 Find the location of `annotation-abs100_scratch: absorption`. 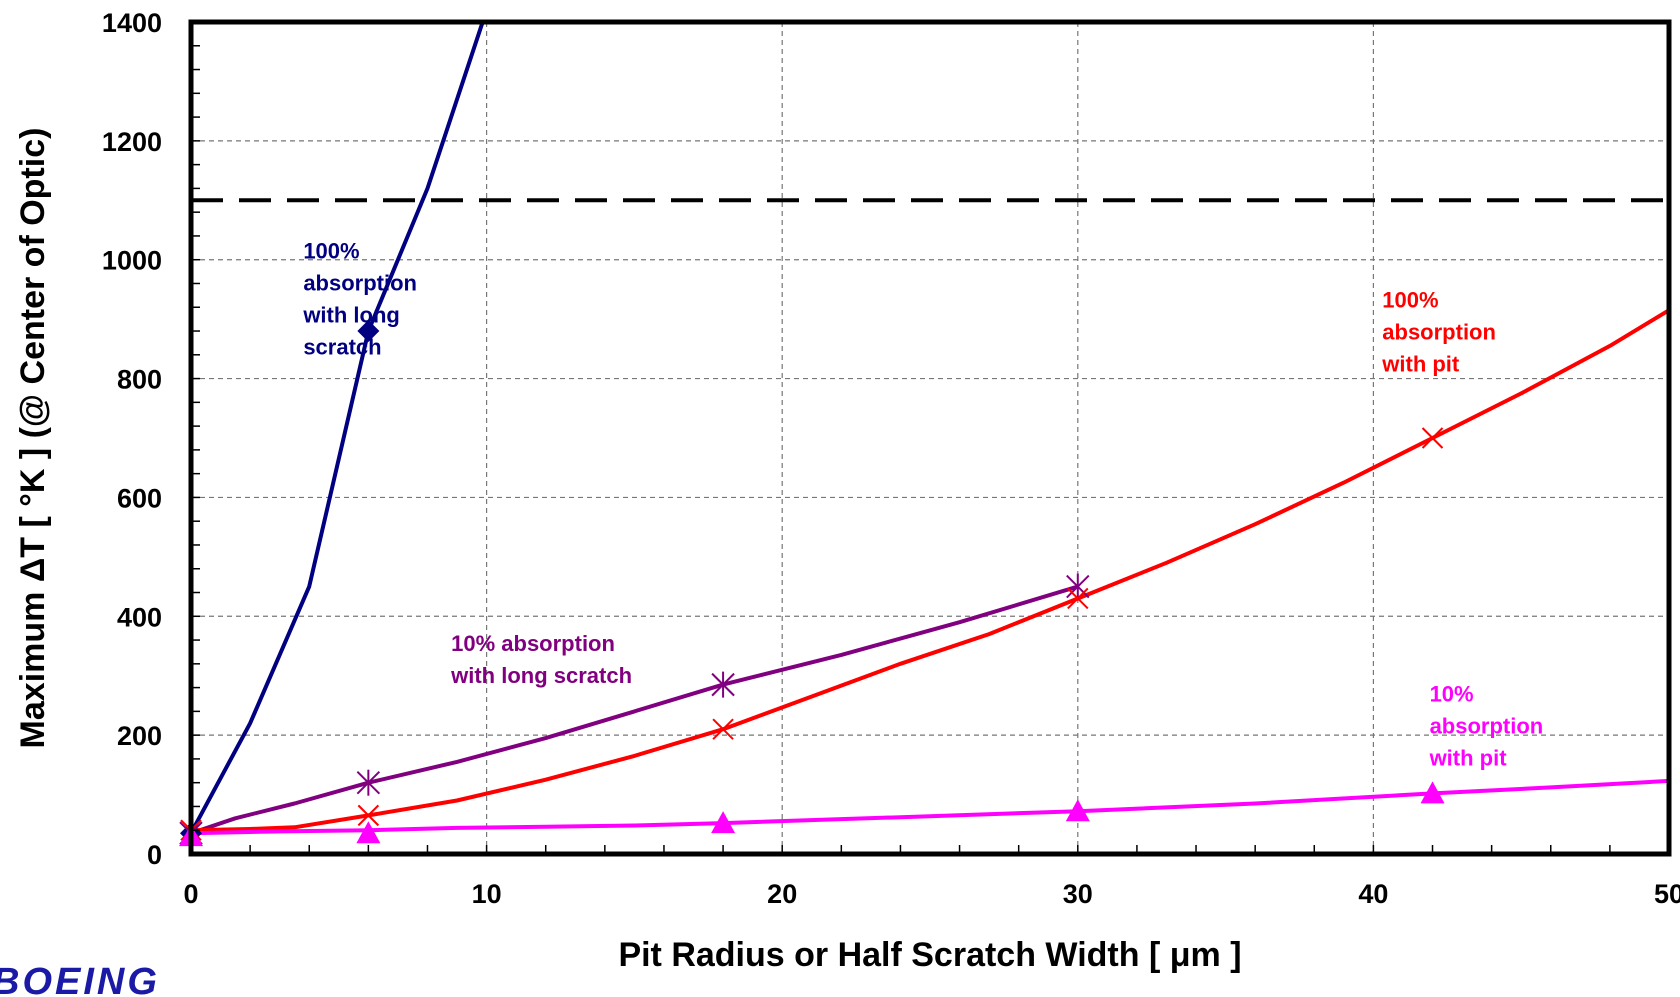

annotation-abs100_scratch: absorption is located at coordinates (360, 283).